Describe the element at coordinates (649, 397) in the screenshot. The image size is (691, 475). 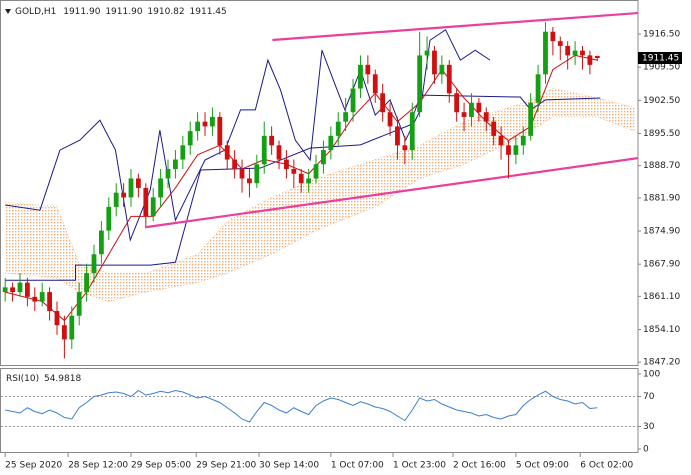
I see `rsi-tick-label: 70` at that location.